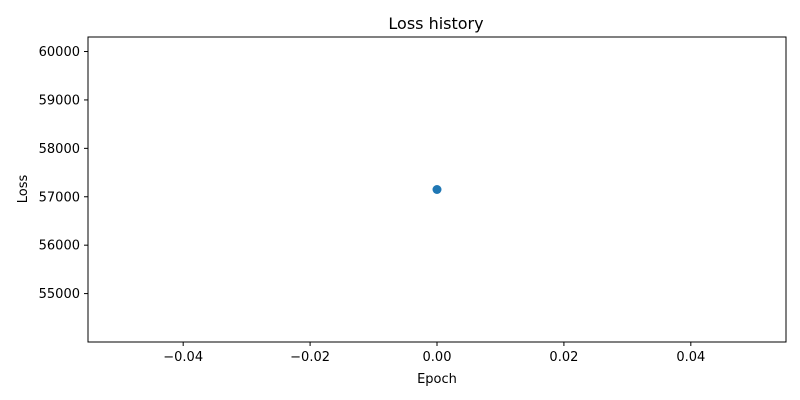 This screenshot has width=800, height=400. What do you see at coordinates (23, 189) in the screenshot?
I see `y-axis-label: Loss` at bounding box center [23, 189].